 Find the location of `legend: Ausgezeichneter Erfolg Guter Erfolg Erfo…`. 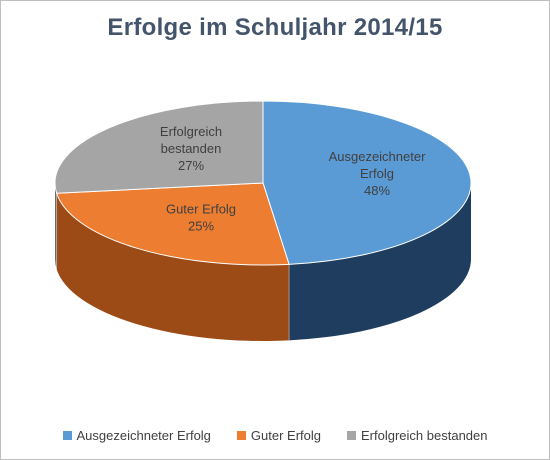

legend: Ausgezeichneter Erfolg Guter Erfolg Erfo… is located at coordinates (275, 435).